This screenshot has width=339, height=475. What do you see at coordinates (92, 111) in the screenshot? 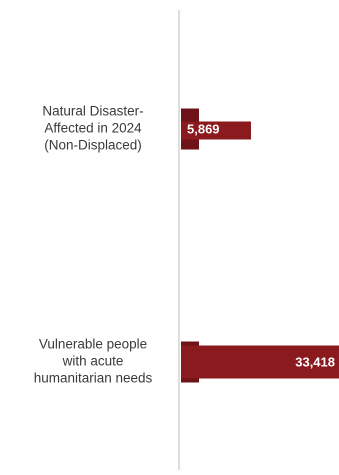
I see `category-label-line: Natural Disaster-` at bounding box center [92, 111].